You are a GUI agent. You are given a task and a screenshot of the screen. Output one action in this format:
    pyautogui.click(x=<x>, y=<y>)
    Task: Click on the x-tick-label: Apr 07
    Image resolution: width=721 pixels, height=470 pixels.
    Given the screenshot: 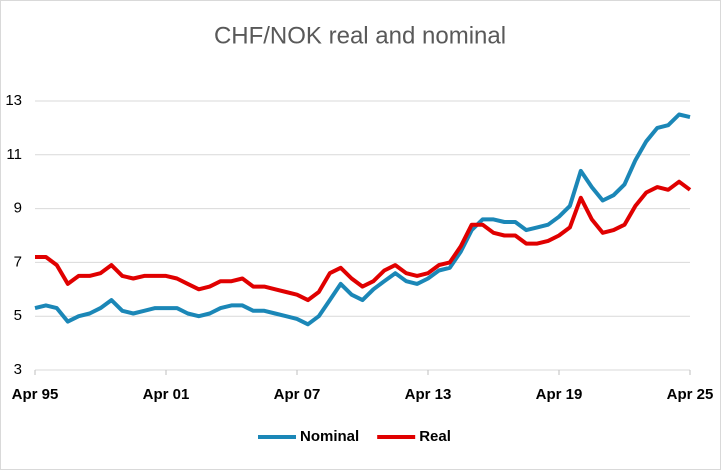 What is the action you would take?
    pyautogui.click(x=297, y=394)
    